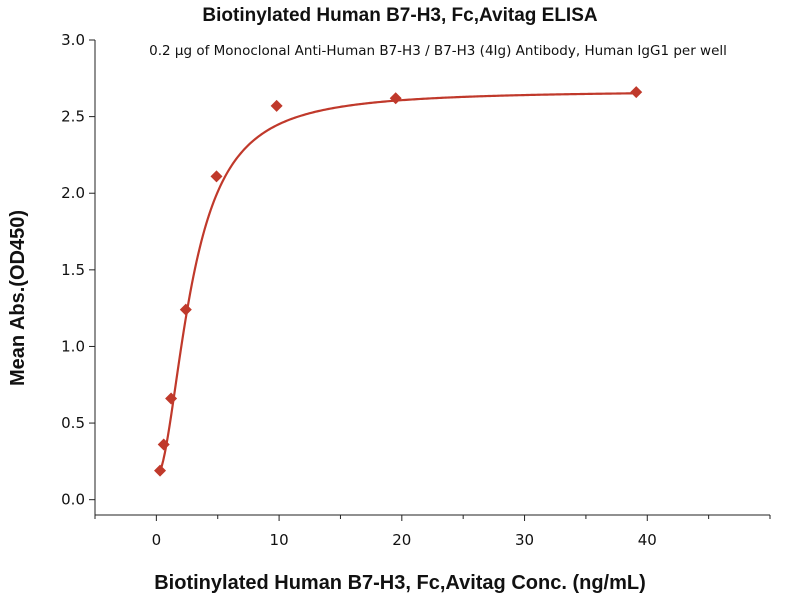  What do you see at coordinates (73, 346) in the screenshot?
I see `y-tick-label: 1.0` at bounding box center [73, 346].